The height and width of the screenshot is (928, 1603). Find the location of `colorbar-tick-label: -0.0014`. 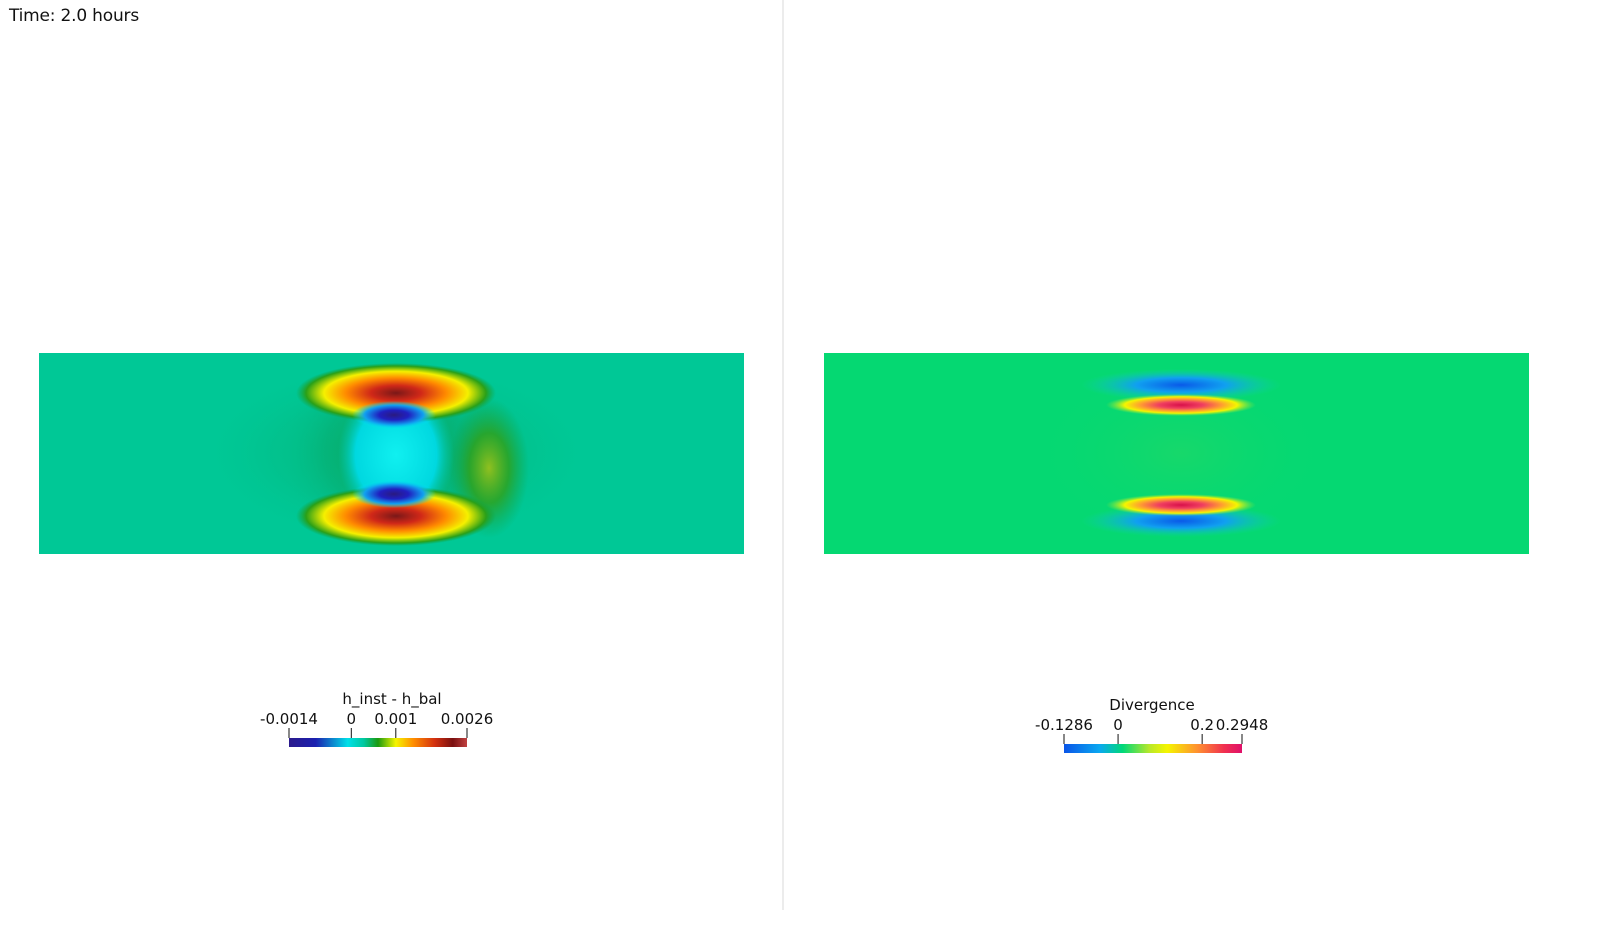

colorbar-tick-label: -0.0014 is located at coordinates (289, 719).